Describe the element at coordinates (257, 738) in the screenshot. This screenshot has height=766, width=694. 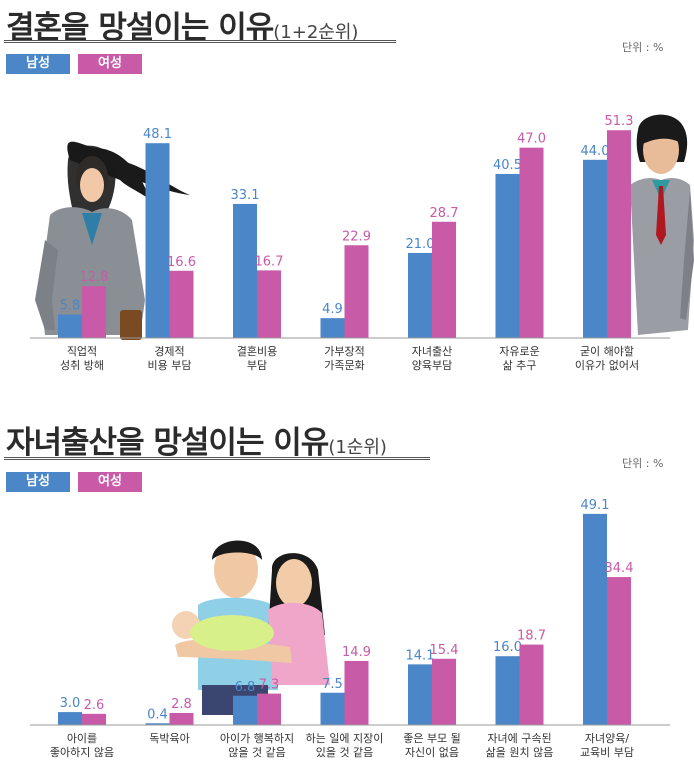
I see `category-label: 아이가 행복하지` at that location.